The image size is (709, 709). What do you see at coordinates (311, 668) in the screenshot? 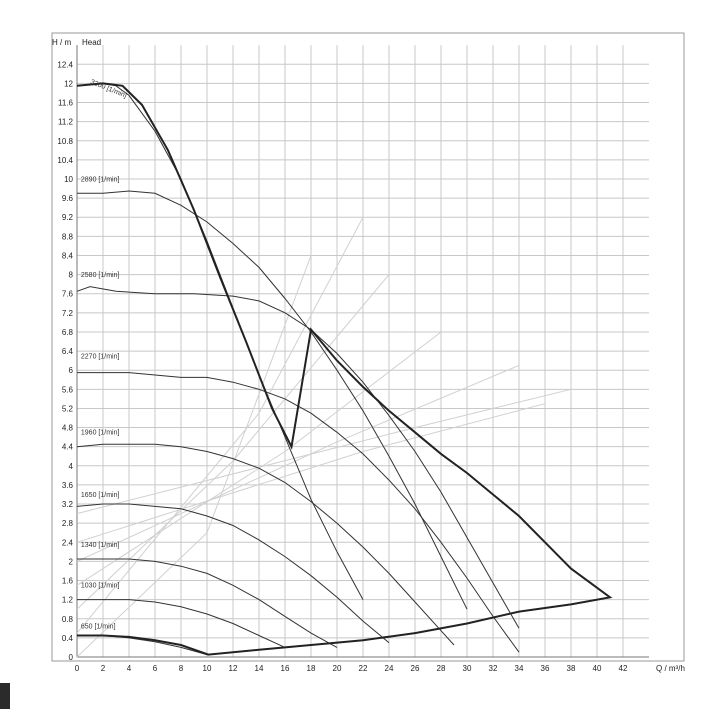
I see `x-tick-label: 18` at bounding box center [311, 668].